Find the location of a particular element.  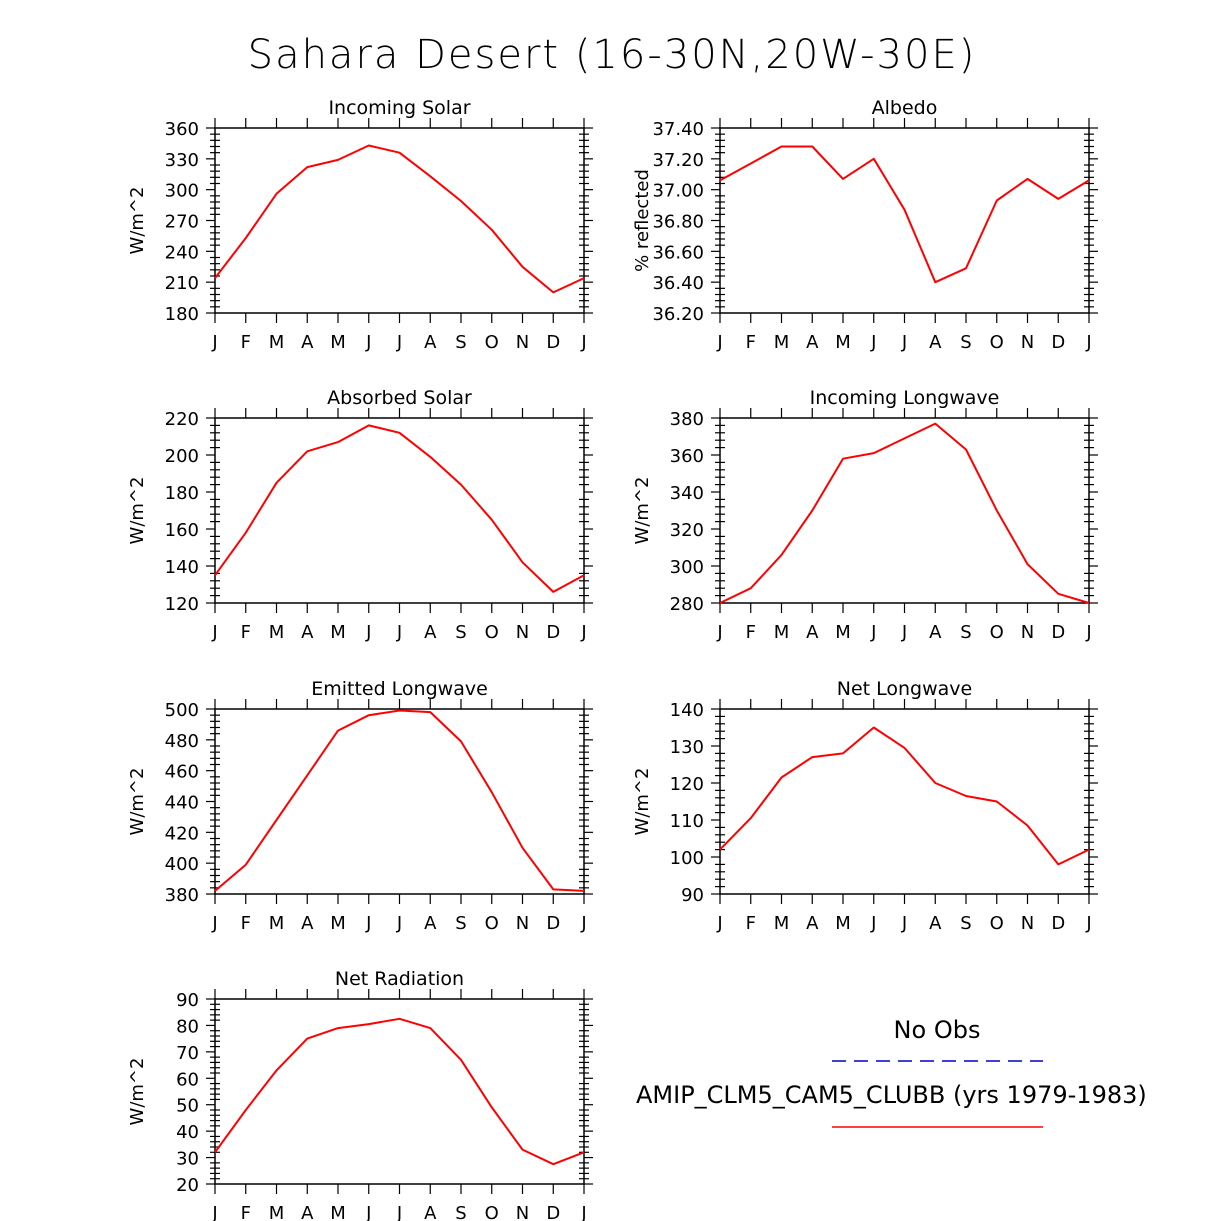

y-tick-label: 320 is located at coordinates (687, 530).